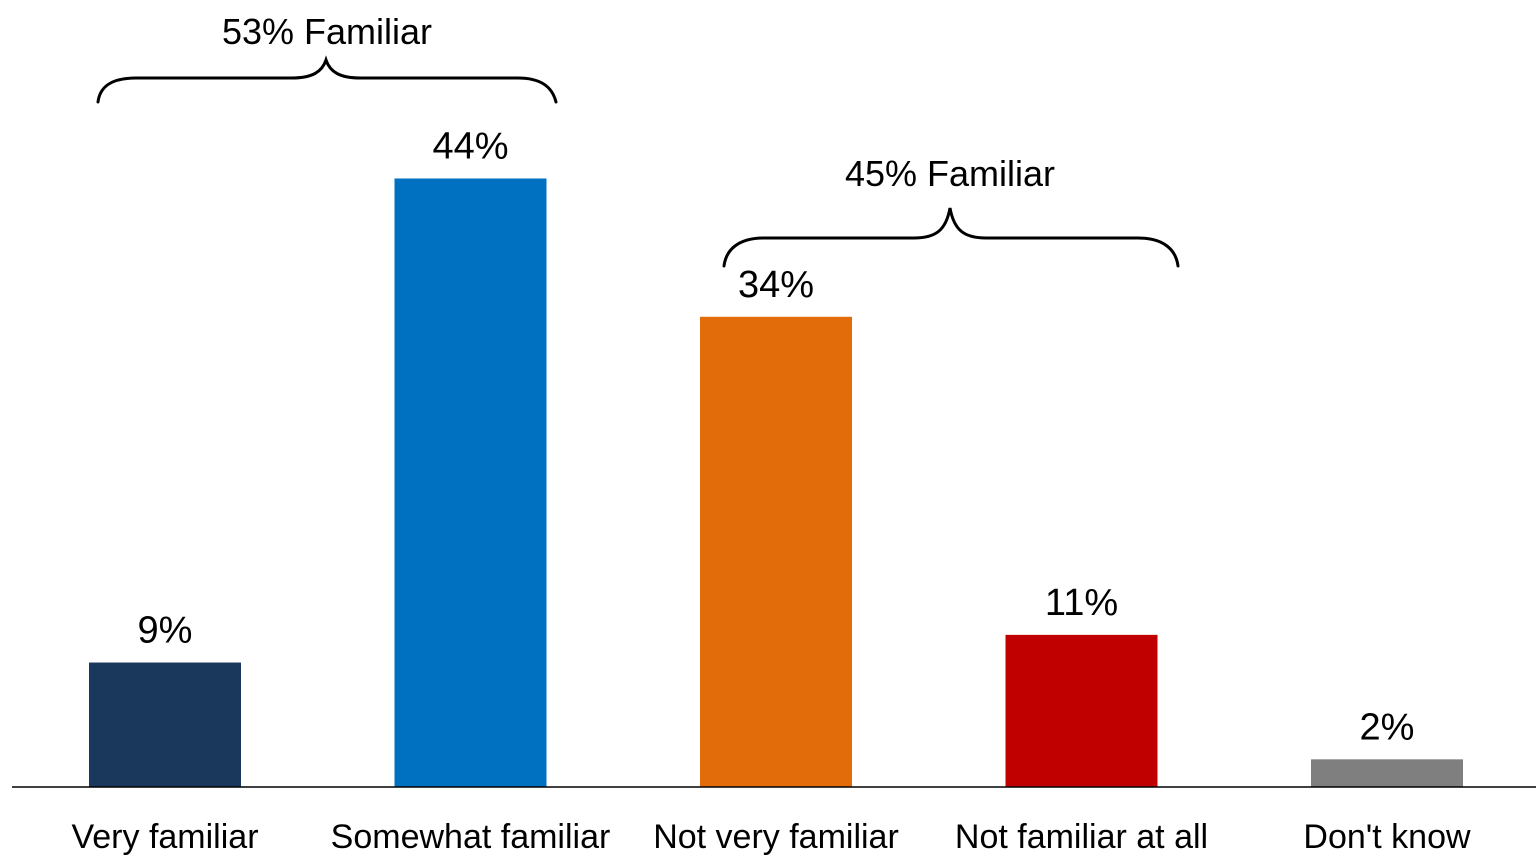 Image resolution: width=1536 pixels, height=858 pixels. What do you see at coordinates (1387, 773) in the screenshot?
I see `bar-don-t-know` at bounding box center [1387, 773].